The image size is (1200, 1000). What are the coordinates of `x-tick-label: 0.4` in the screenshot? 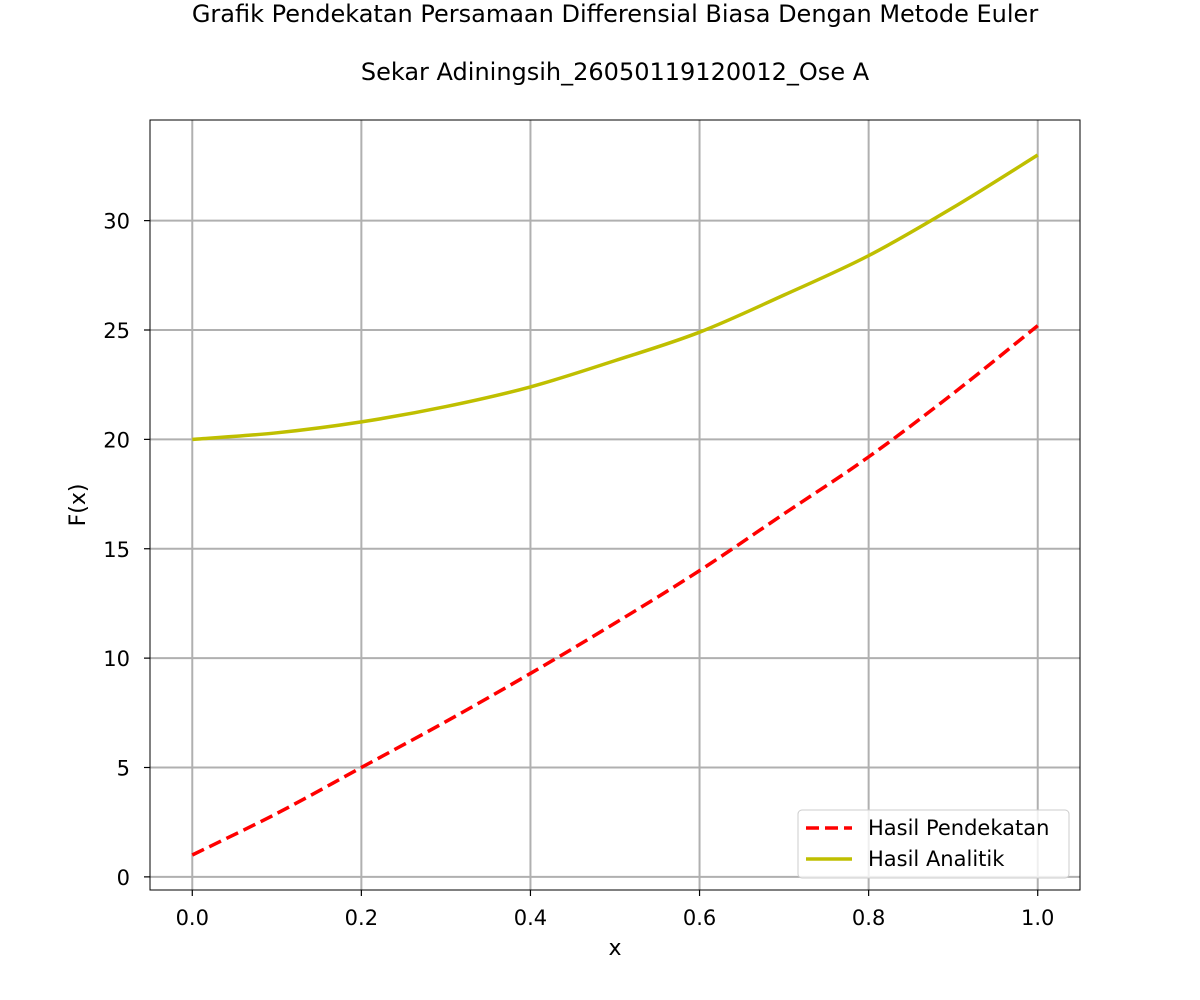 It's located at (530, 918).